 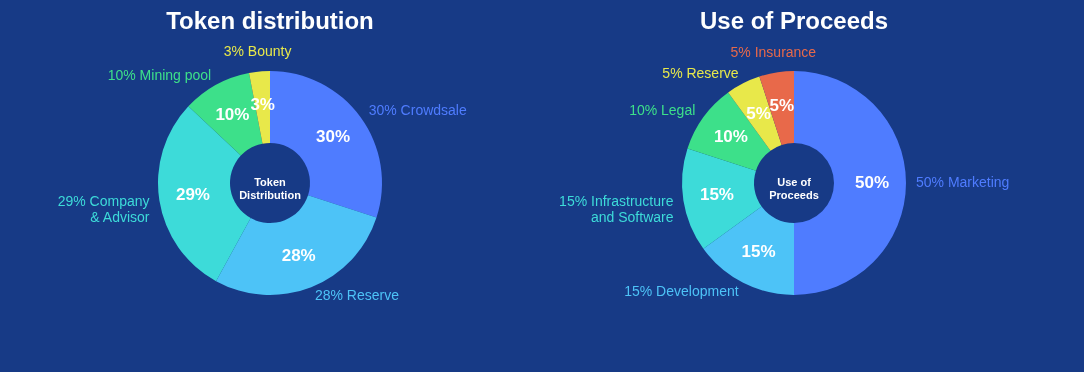 I want to click on slice-label: 10% Mining pool, so click(x=159, y=75).